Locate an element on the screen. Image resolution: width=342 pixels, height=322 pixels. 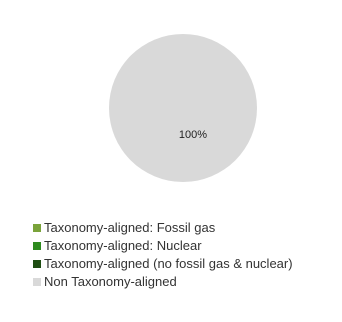
legend-item: Non Taxonomy-aligned is located at coordinates (163, 282).